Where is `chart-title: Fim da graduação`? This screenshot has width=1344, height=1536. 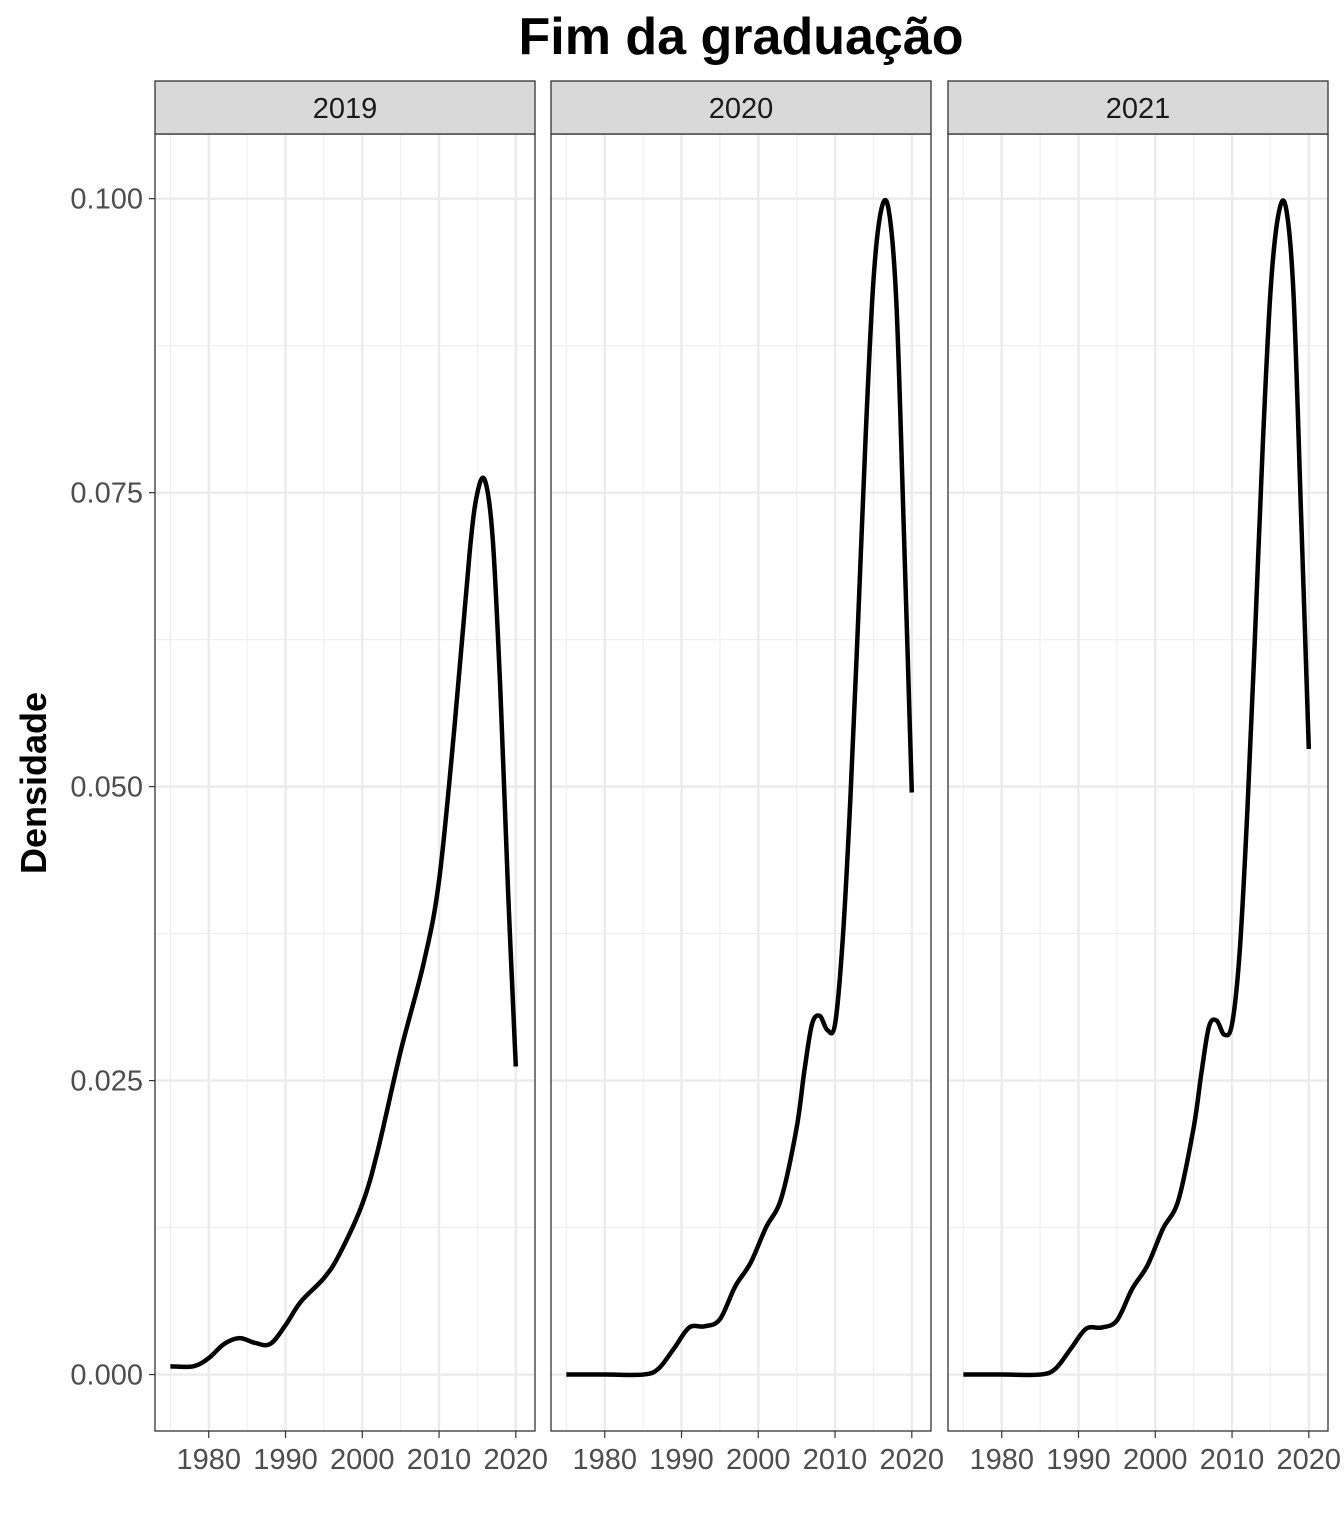
chart-title: Fim da graduação is located at coordinates (741, 37).